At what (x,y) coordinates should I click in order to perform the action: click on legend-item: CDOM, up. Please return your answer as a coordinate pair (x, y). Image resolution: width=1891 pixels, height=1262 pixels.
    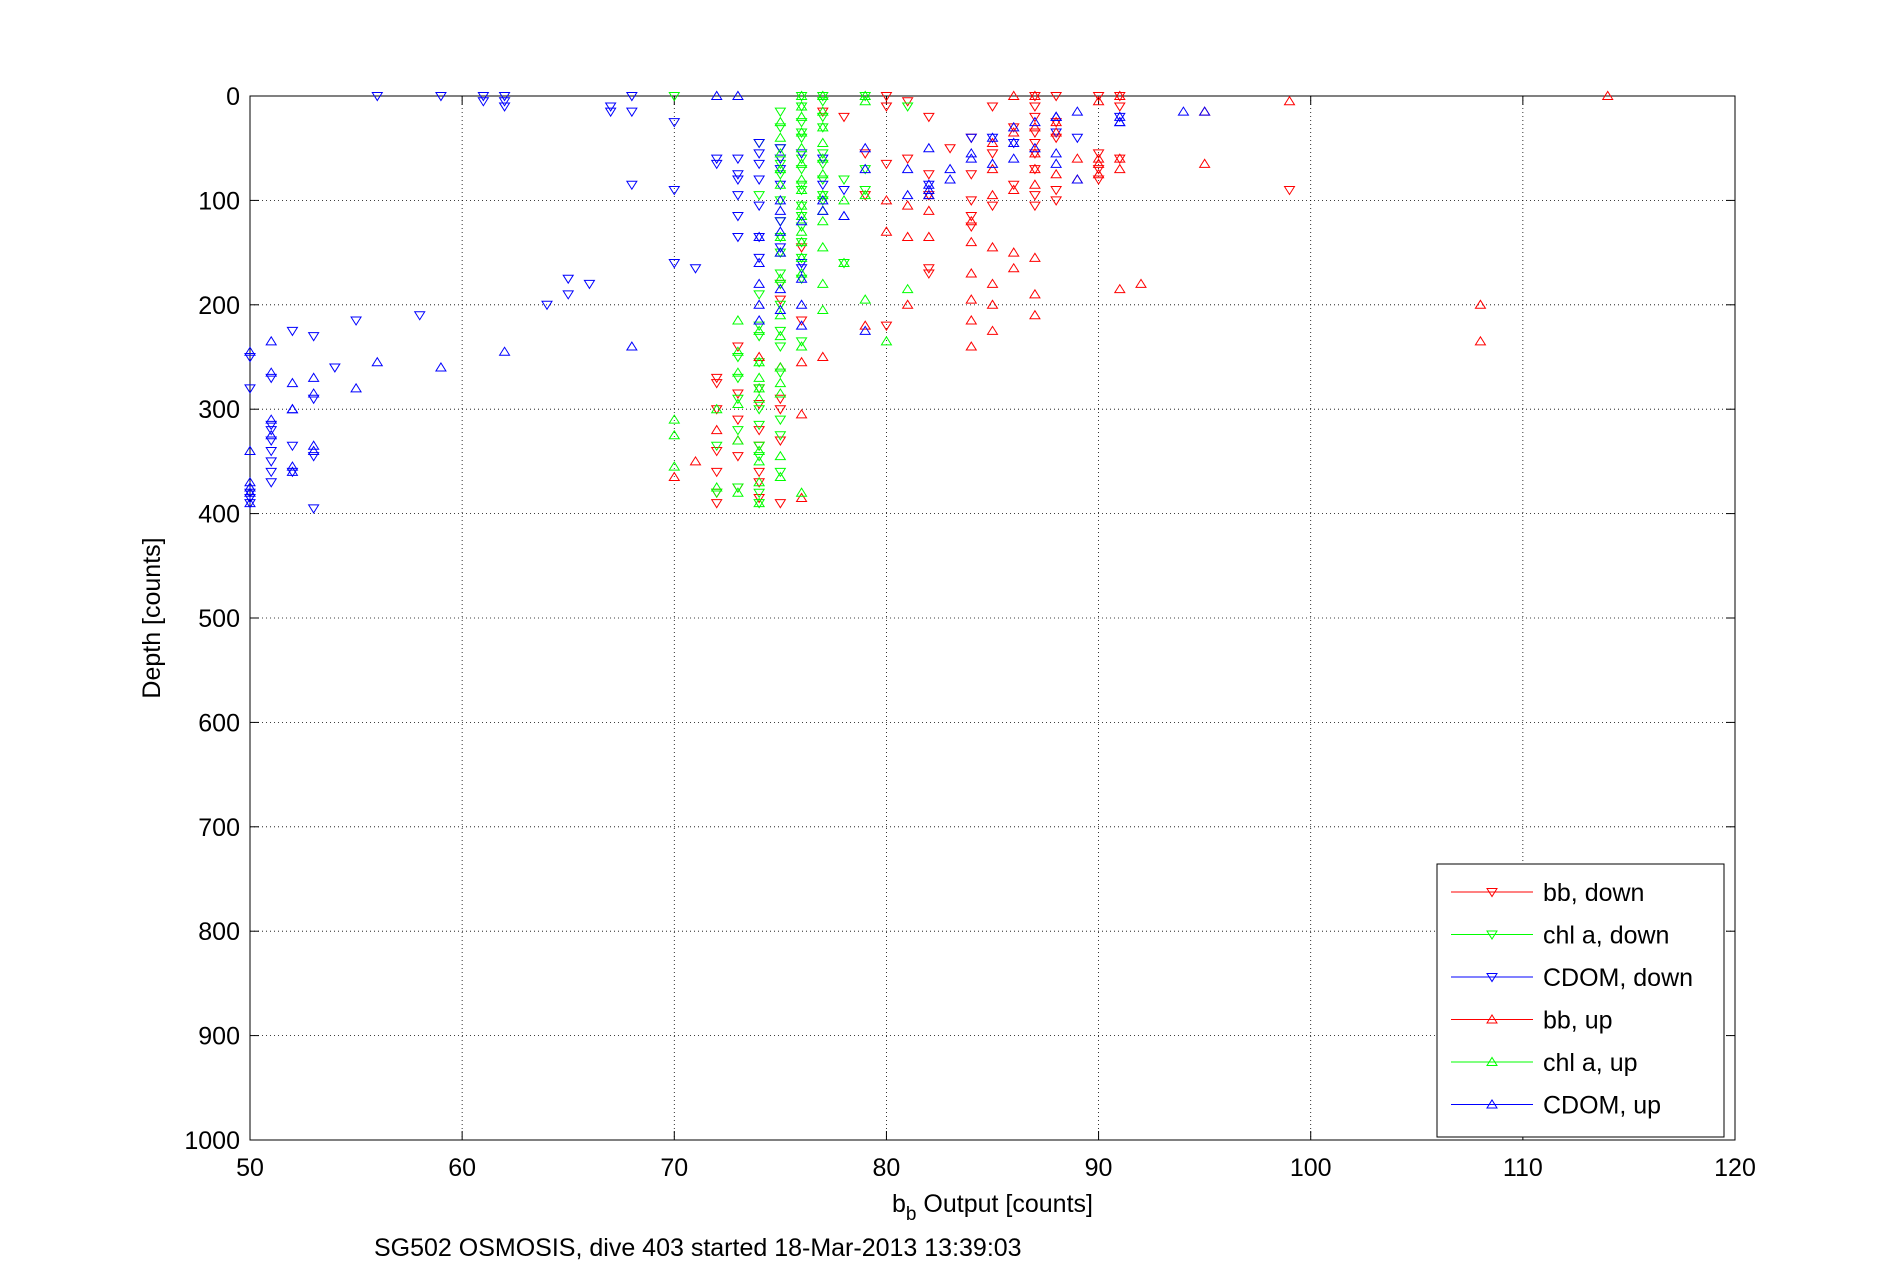
    Looking at the image, I should click on (1556, 1106).